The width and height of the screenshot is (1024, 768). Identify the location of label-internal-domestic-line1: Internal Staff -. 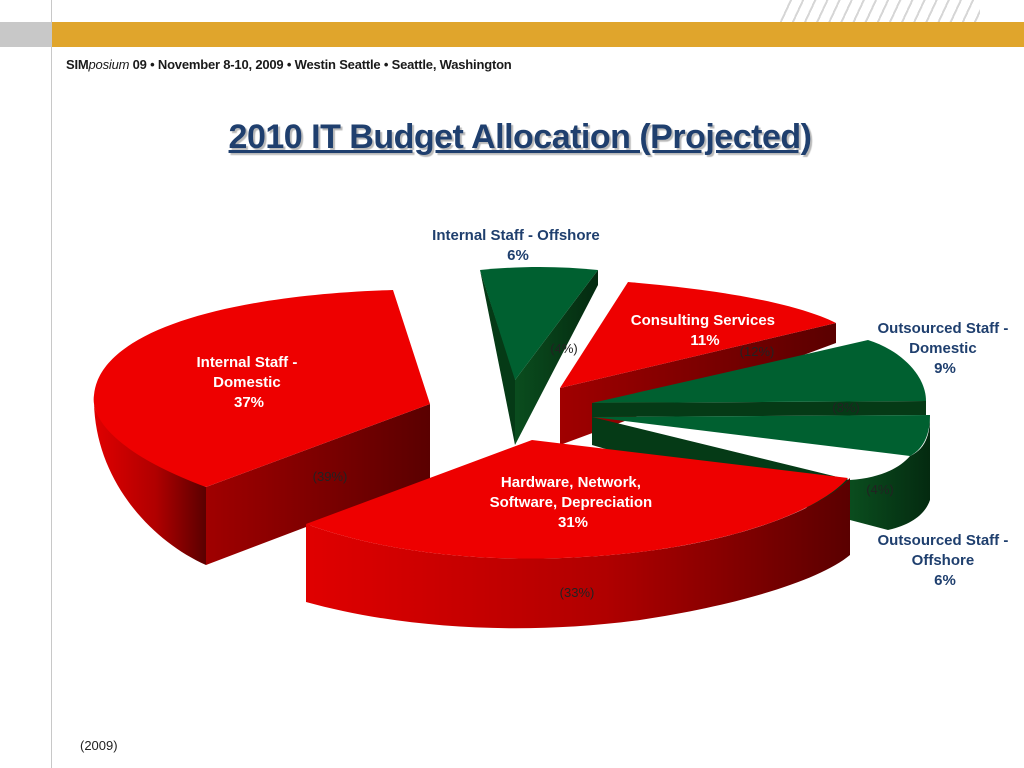
(246, 362).